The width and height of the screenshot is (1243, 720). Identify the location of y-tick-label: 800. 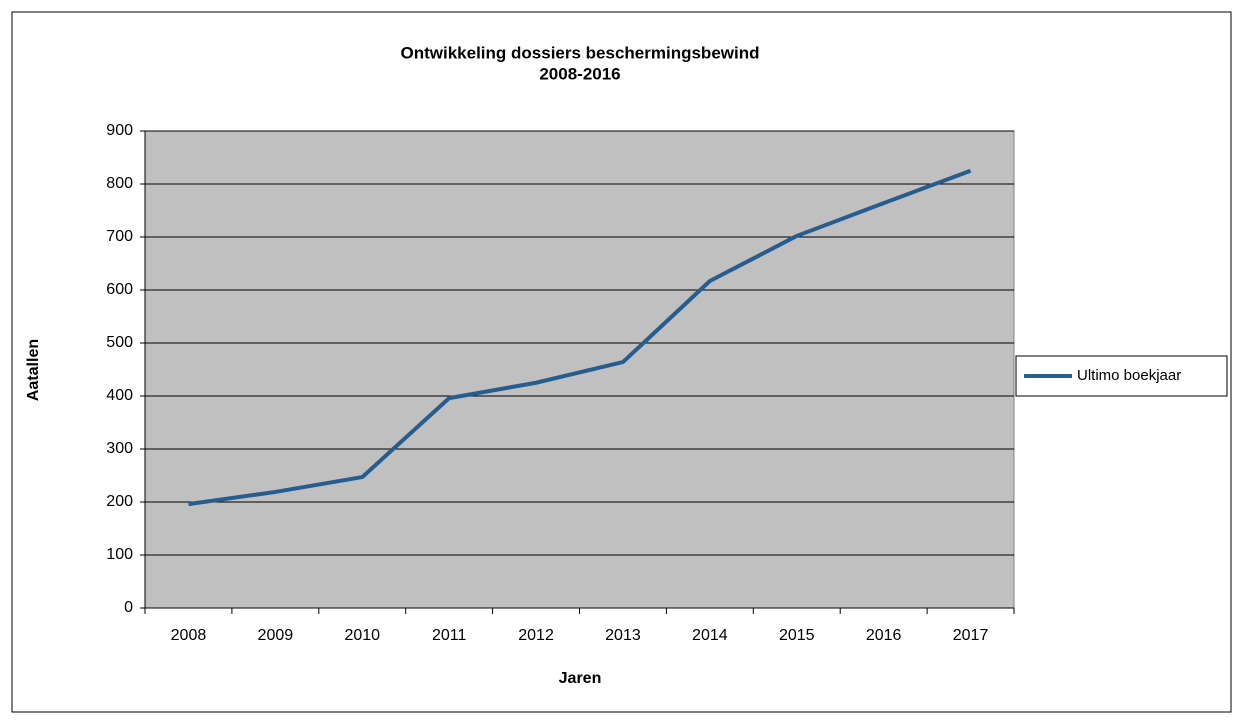
(119, 183).